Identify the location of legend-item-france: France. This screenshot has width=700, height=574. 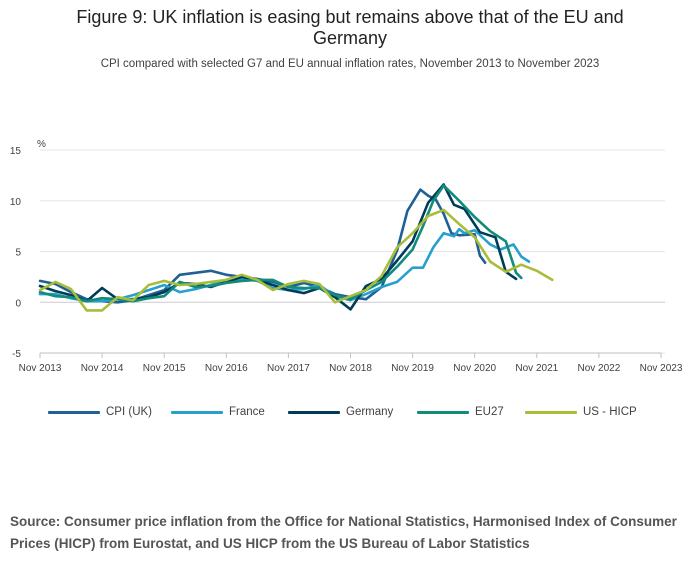
(218, 412).